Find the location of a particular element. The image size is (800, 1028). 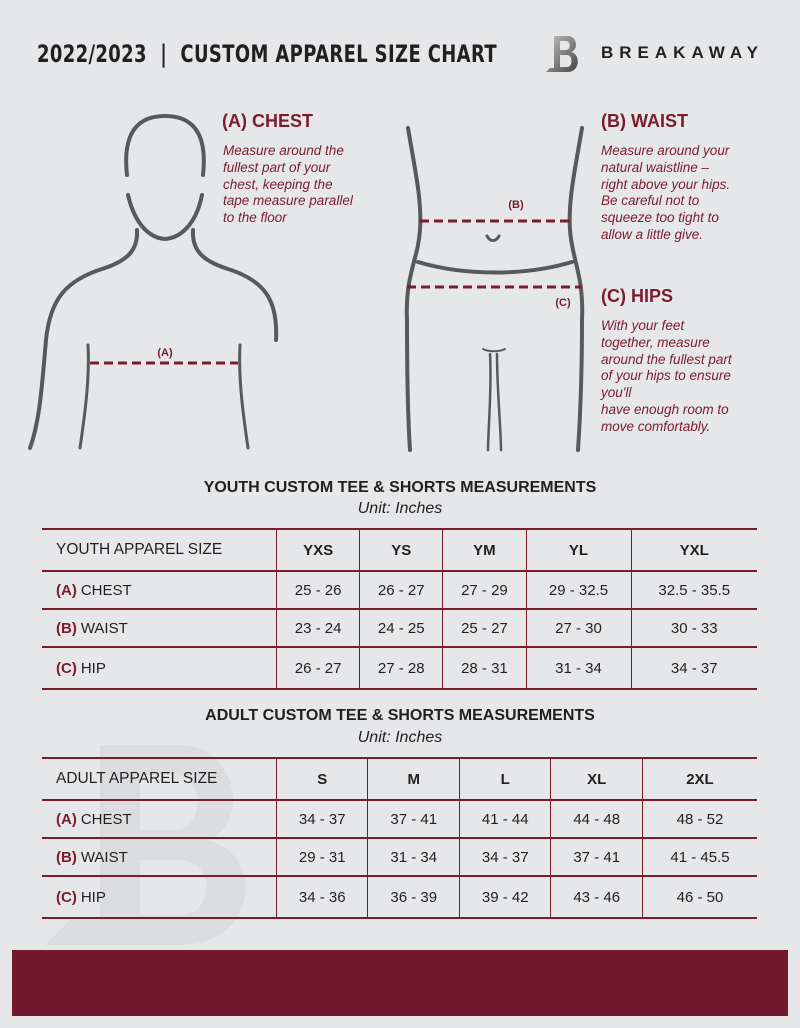

table-cell: M is located at coordinates (413, 779).